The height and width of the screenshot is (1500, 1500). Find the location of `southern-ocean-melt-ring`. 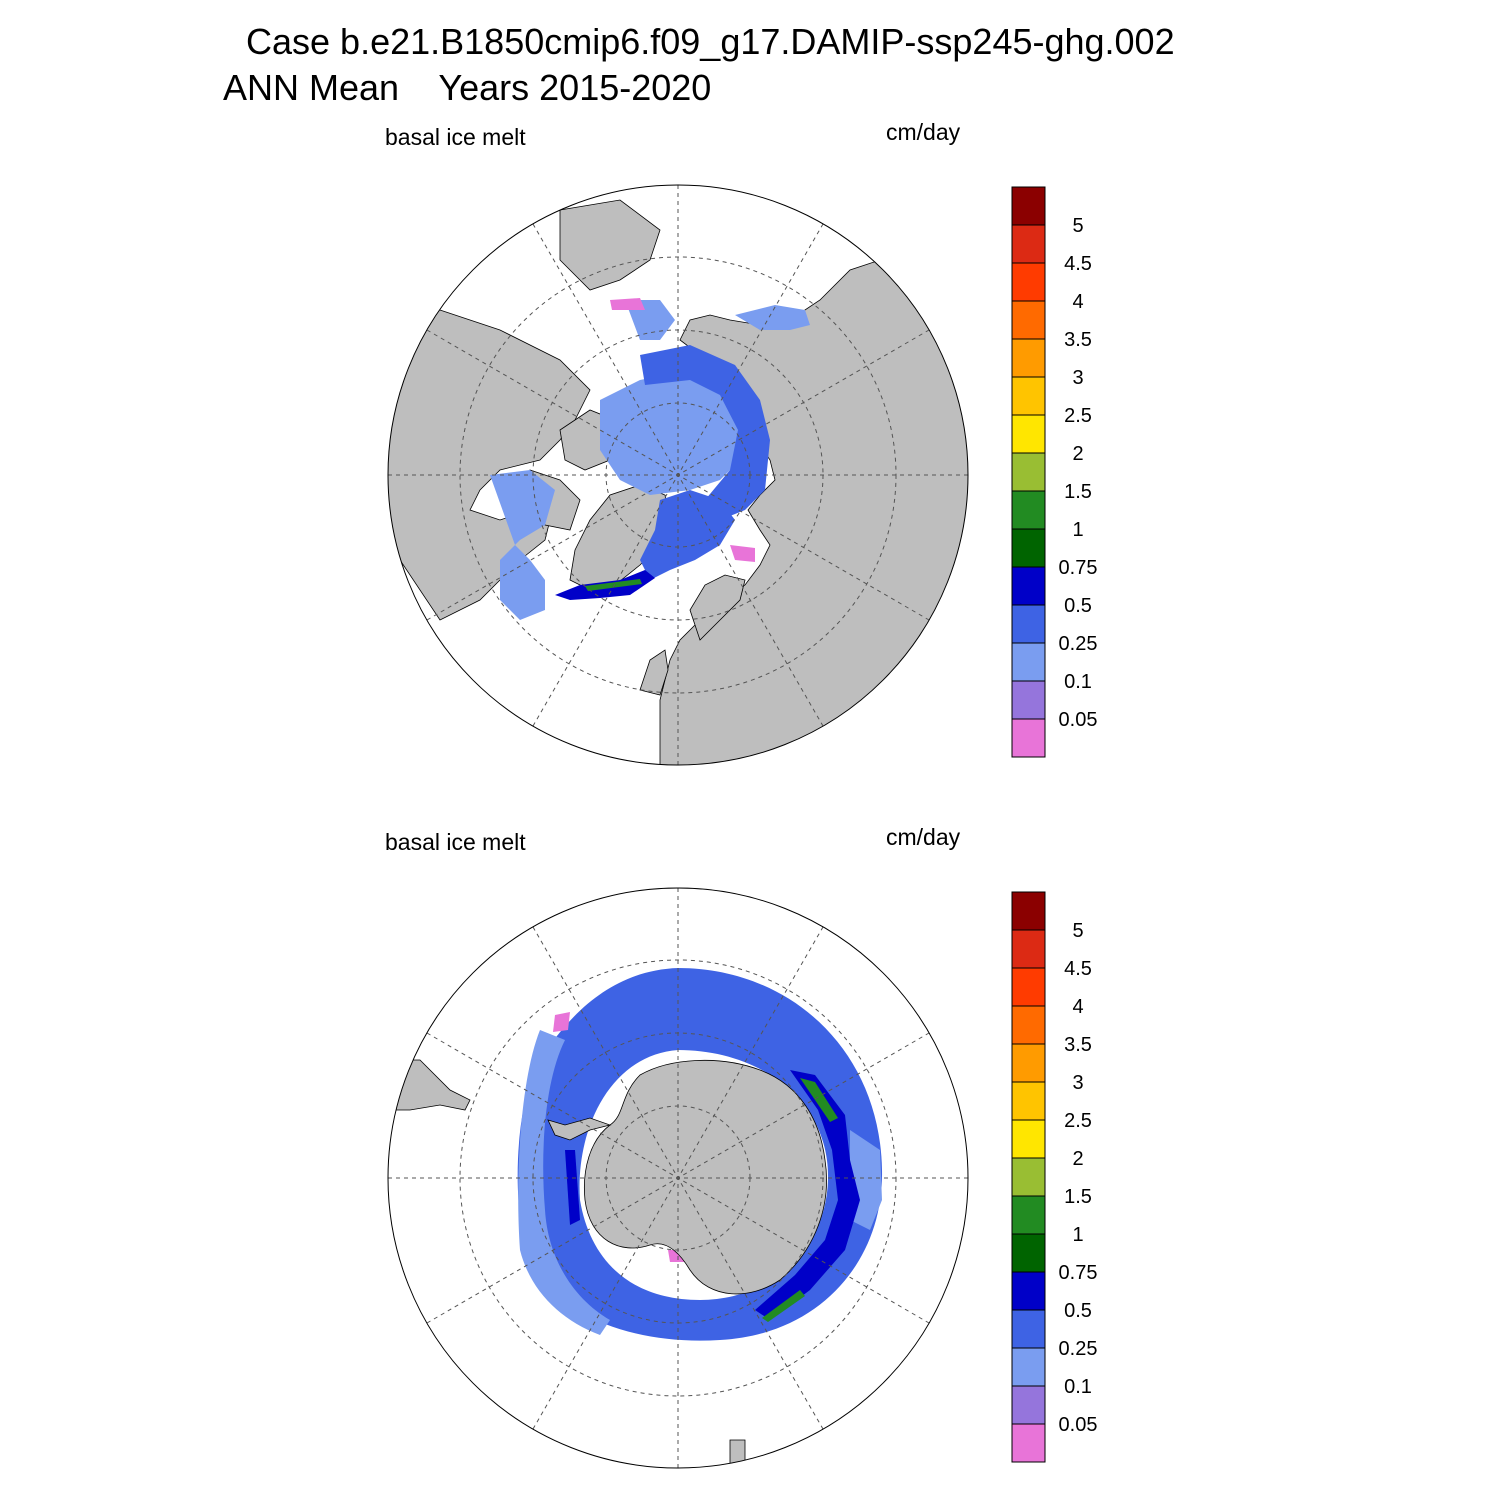

southern-ocean-melt-ring is located at coordinates (700, 1154).